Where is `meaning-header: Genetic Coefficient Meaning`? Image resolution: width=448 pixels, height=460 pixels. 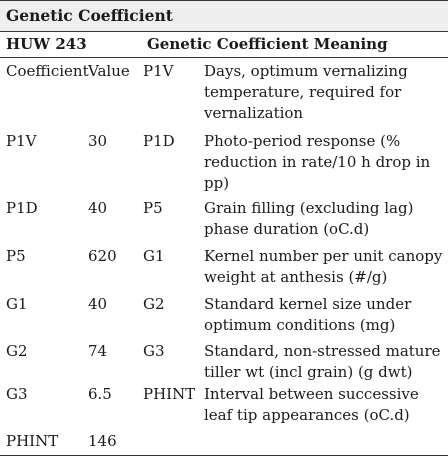 meaning-header: Genetic Coefficient Meaning is located at coordinates (267, 44).